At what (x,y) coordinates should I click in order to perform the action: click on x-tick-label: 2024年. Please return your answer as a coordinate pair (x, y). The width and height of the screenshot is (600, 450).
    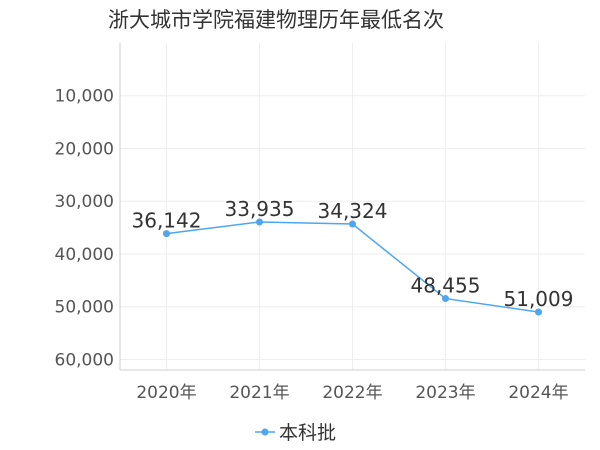
    Looking at the image, I should click on (538, 393).